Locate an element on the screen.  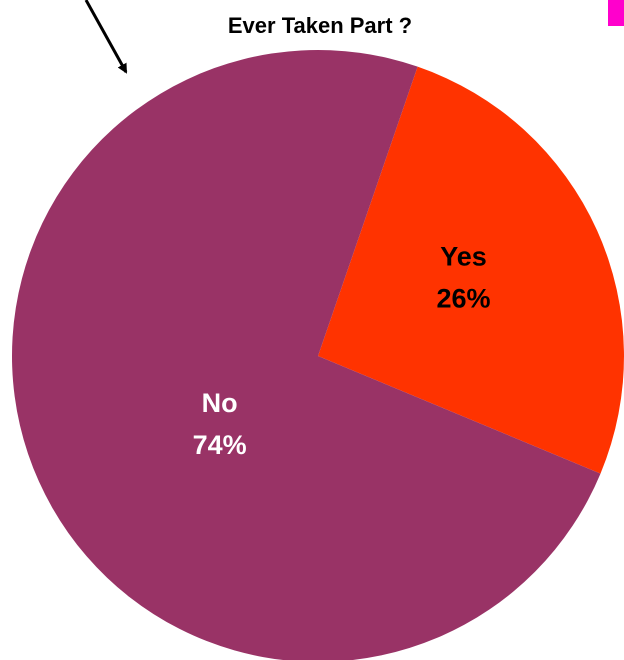
chart-title: Ever Taken Part ? is located at coordinates (320, 25).